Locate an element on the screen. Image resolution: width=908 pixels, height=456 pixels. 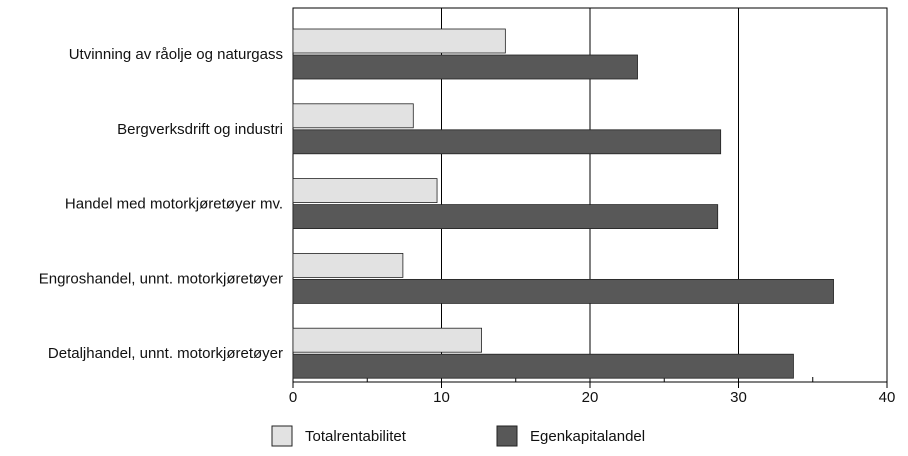
x-tick-label: 20 is located at coordinates (590, 397).